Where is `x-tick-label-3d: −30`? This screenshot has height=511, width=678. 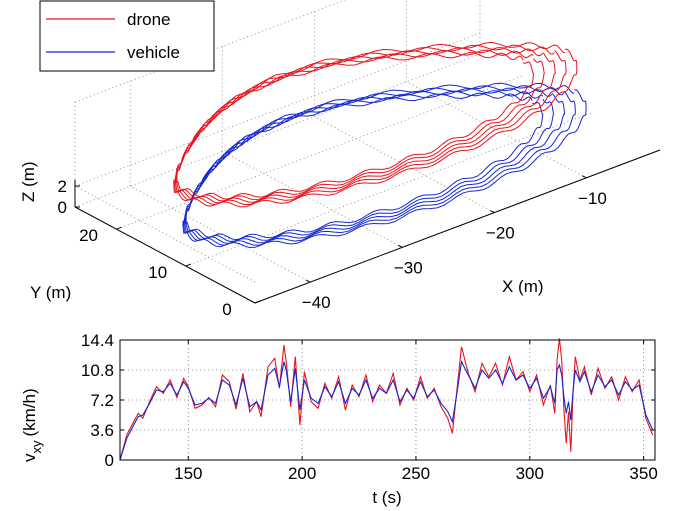
x-tick-label-3d: −30 is located at coordinates (408, 267).